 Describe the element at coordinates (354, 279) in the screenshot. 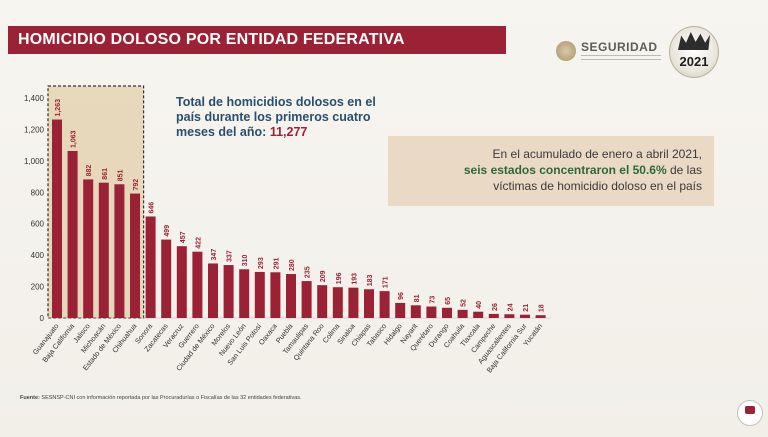

I see `data-label: 193` at that location.